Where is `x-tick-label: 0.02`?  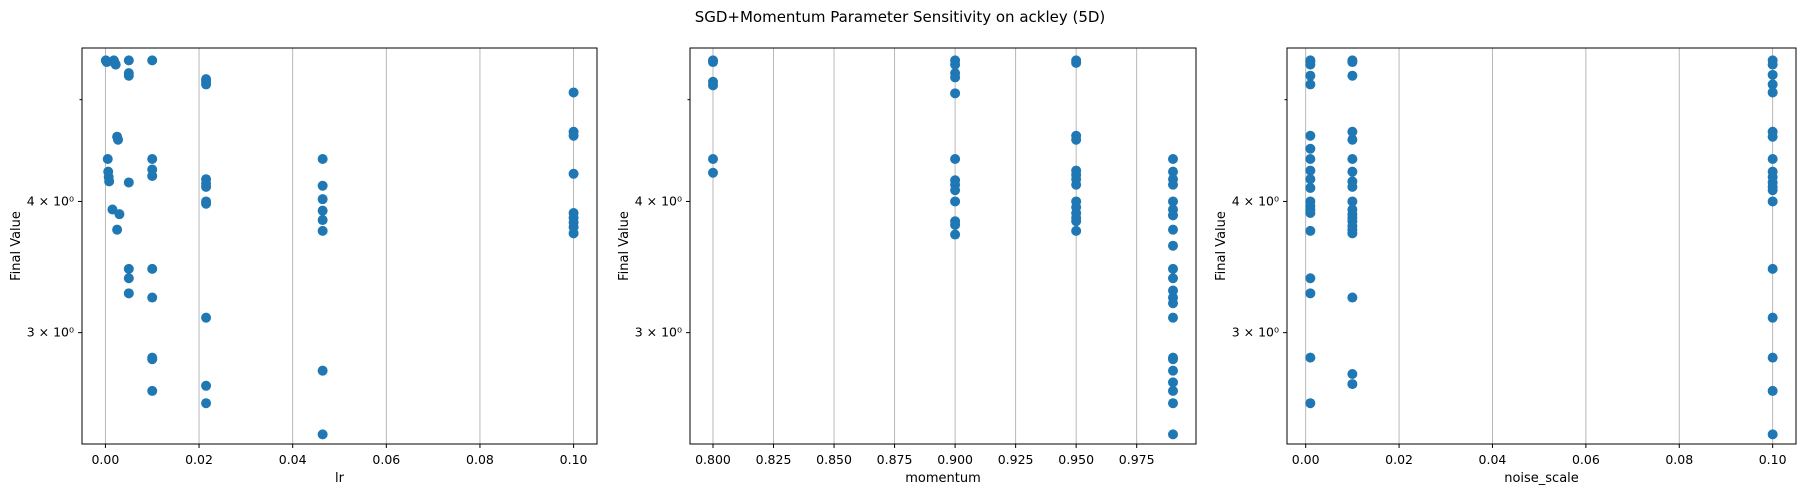 x-tick-label: 0.02 is located at coordinates (1399, 459).